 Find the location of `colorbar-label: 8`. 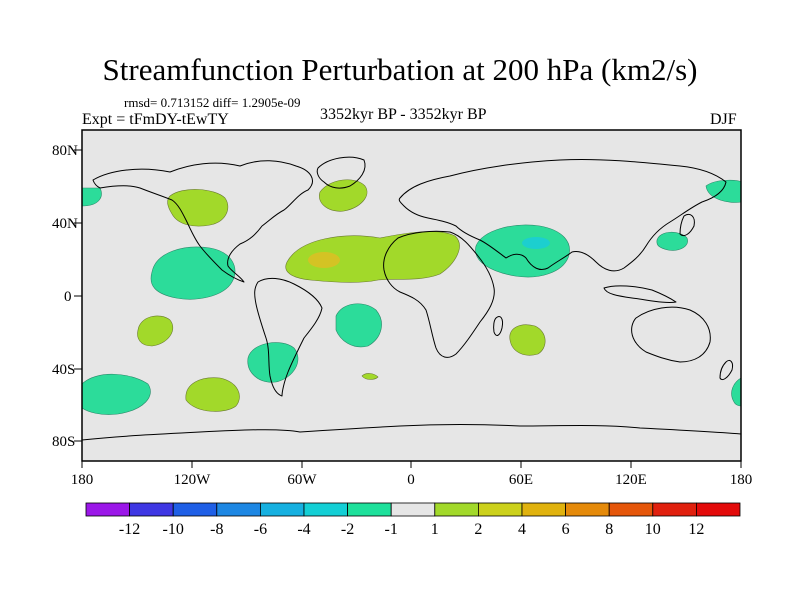

colorbar-label: 8 is located at coordinates (609, 529).